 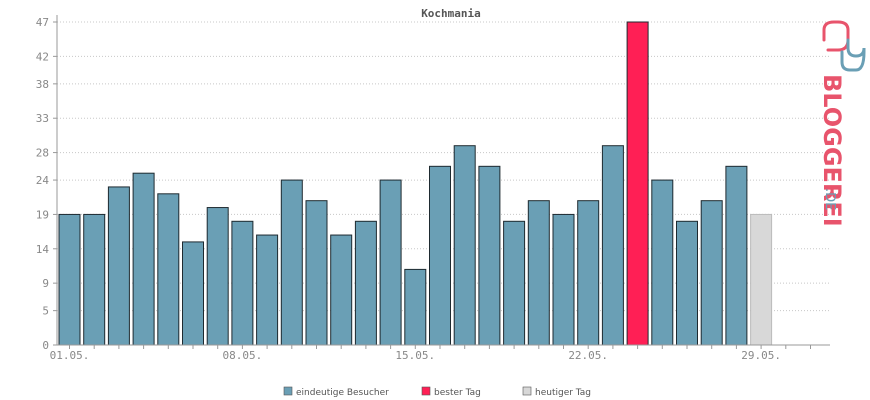 I want to click on bloggerei-logo: BLOGGEREI.DE, so click(x=842, y=123).